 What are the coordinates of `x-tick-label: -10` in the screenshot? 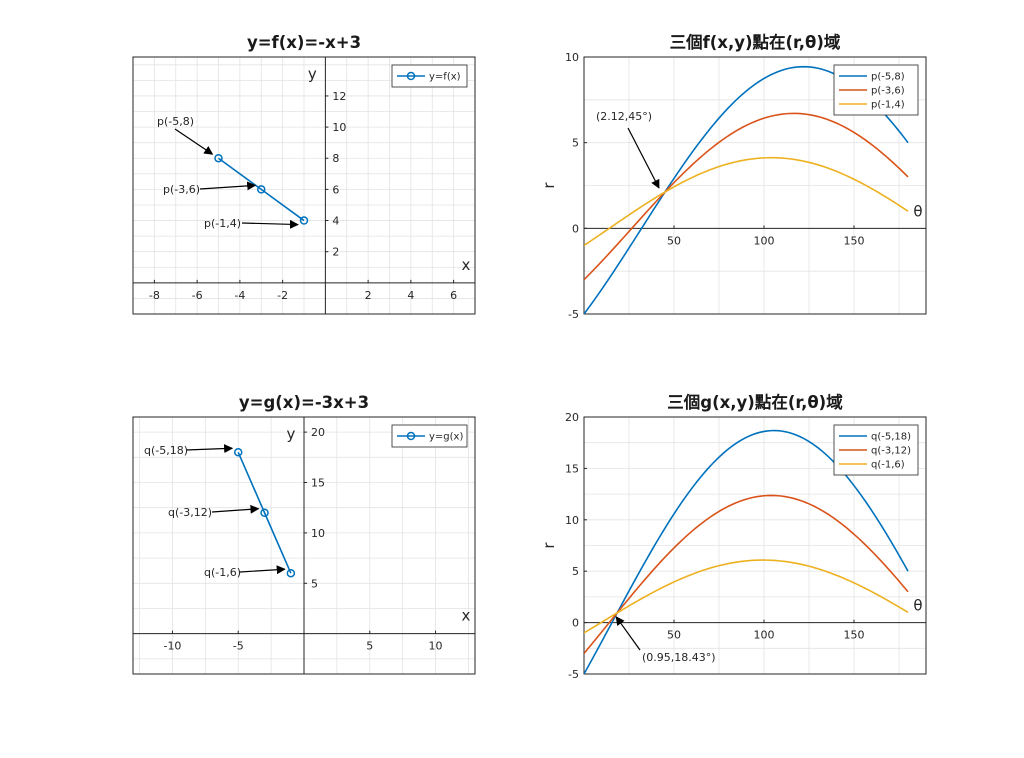 It's located at (172, 646).